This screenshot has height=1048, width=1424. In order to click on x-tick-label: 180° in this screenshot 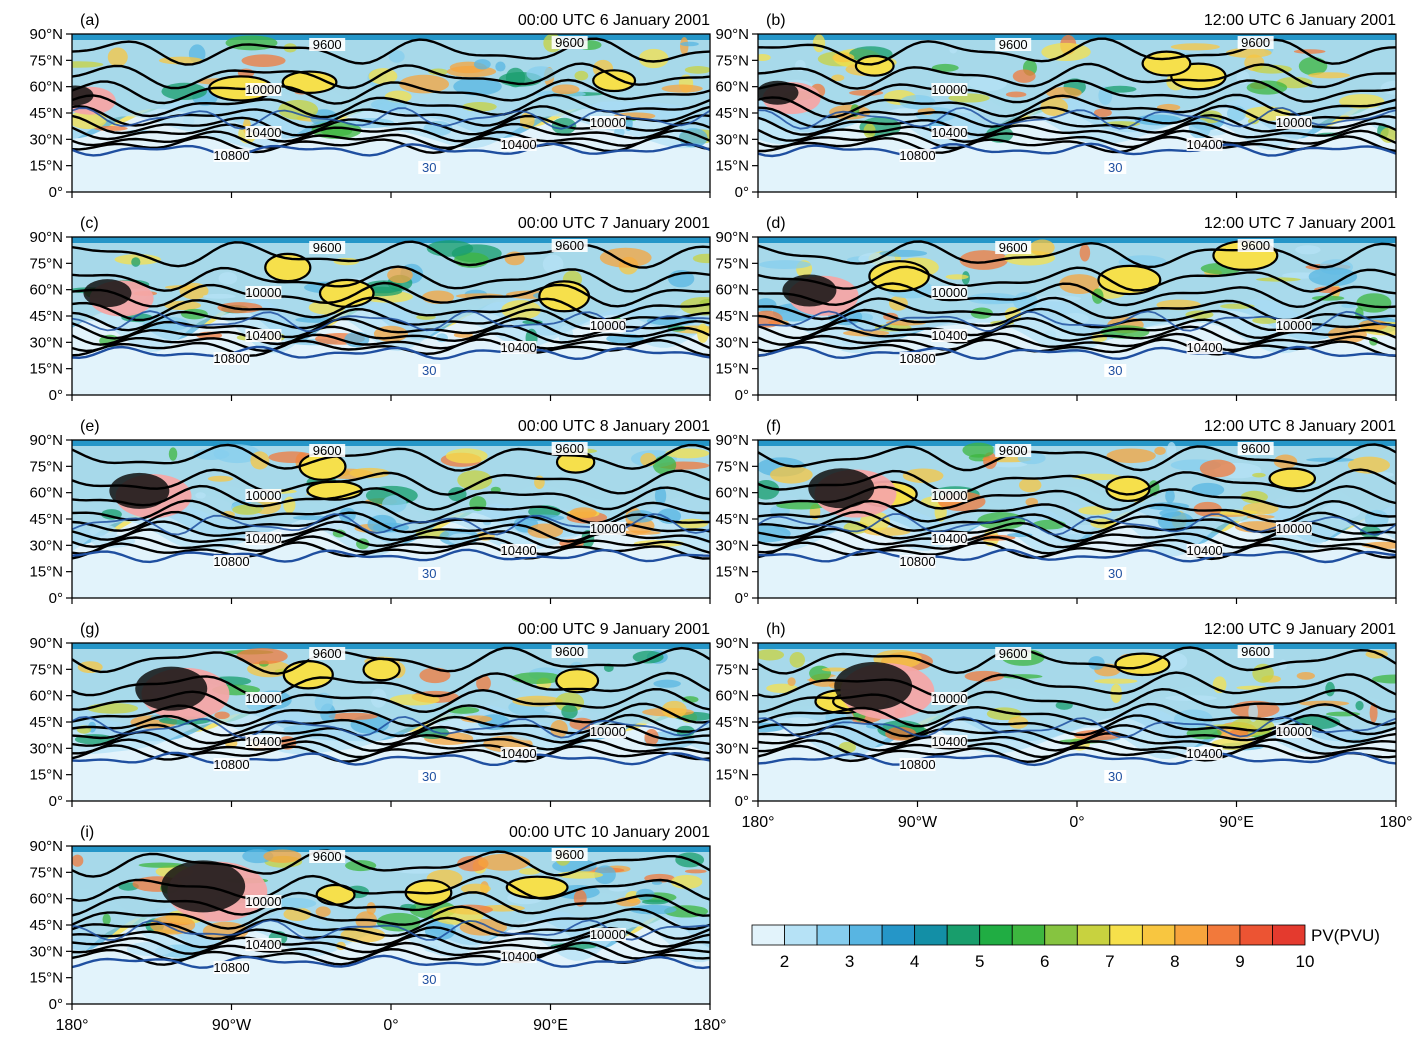, I will do `click(757, 822)`.